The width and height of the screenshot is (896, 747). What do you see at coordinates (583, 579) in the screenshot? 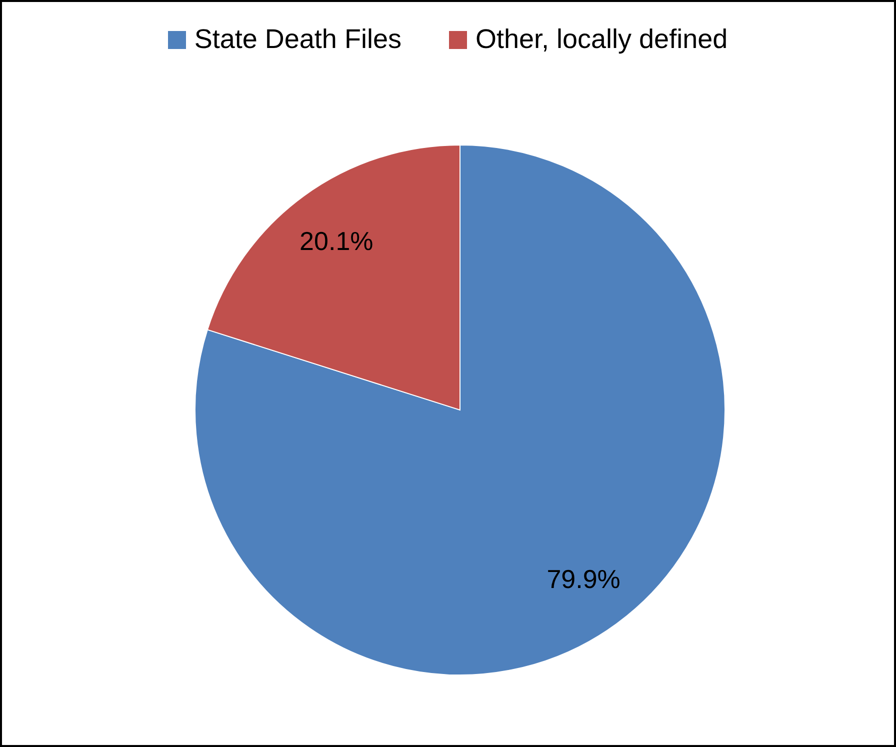
I see `data-label: 79.9%` at bounding box center [583, 579].